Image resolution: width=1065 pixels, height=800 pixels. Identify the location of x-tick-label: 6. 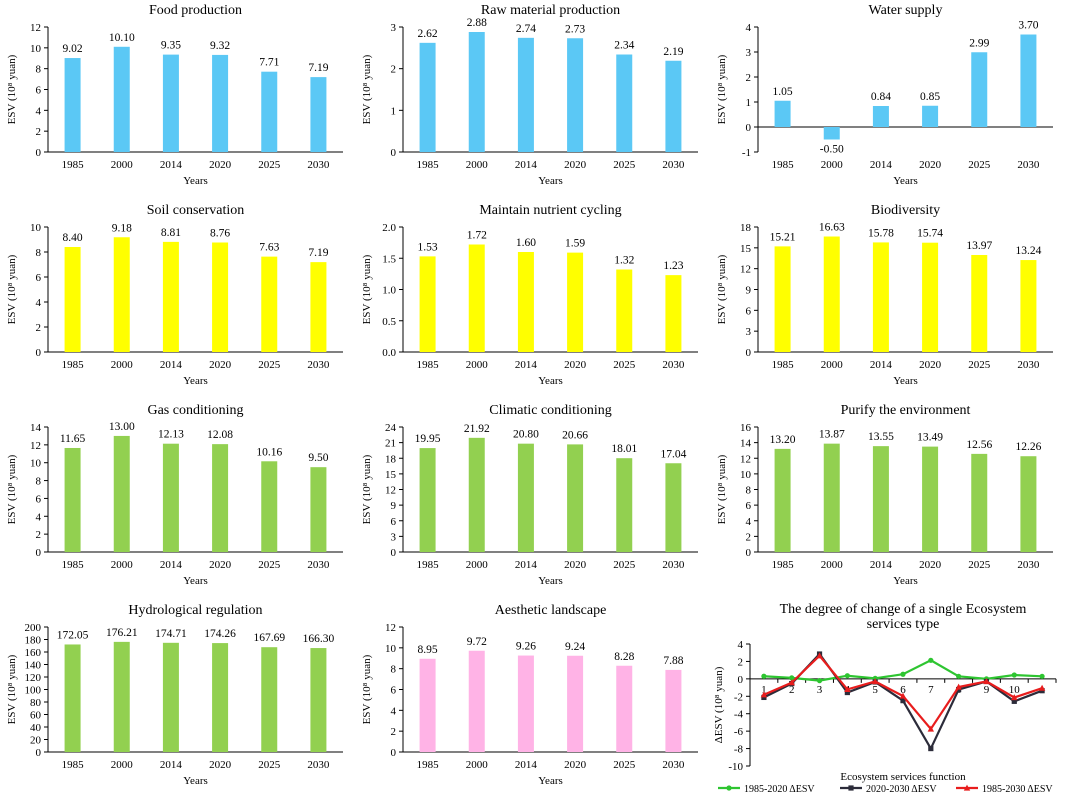
(903, 690).